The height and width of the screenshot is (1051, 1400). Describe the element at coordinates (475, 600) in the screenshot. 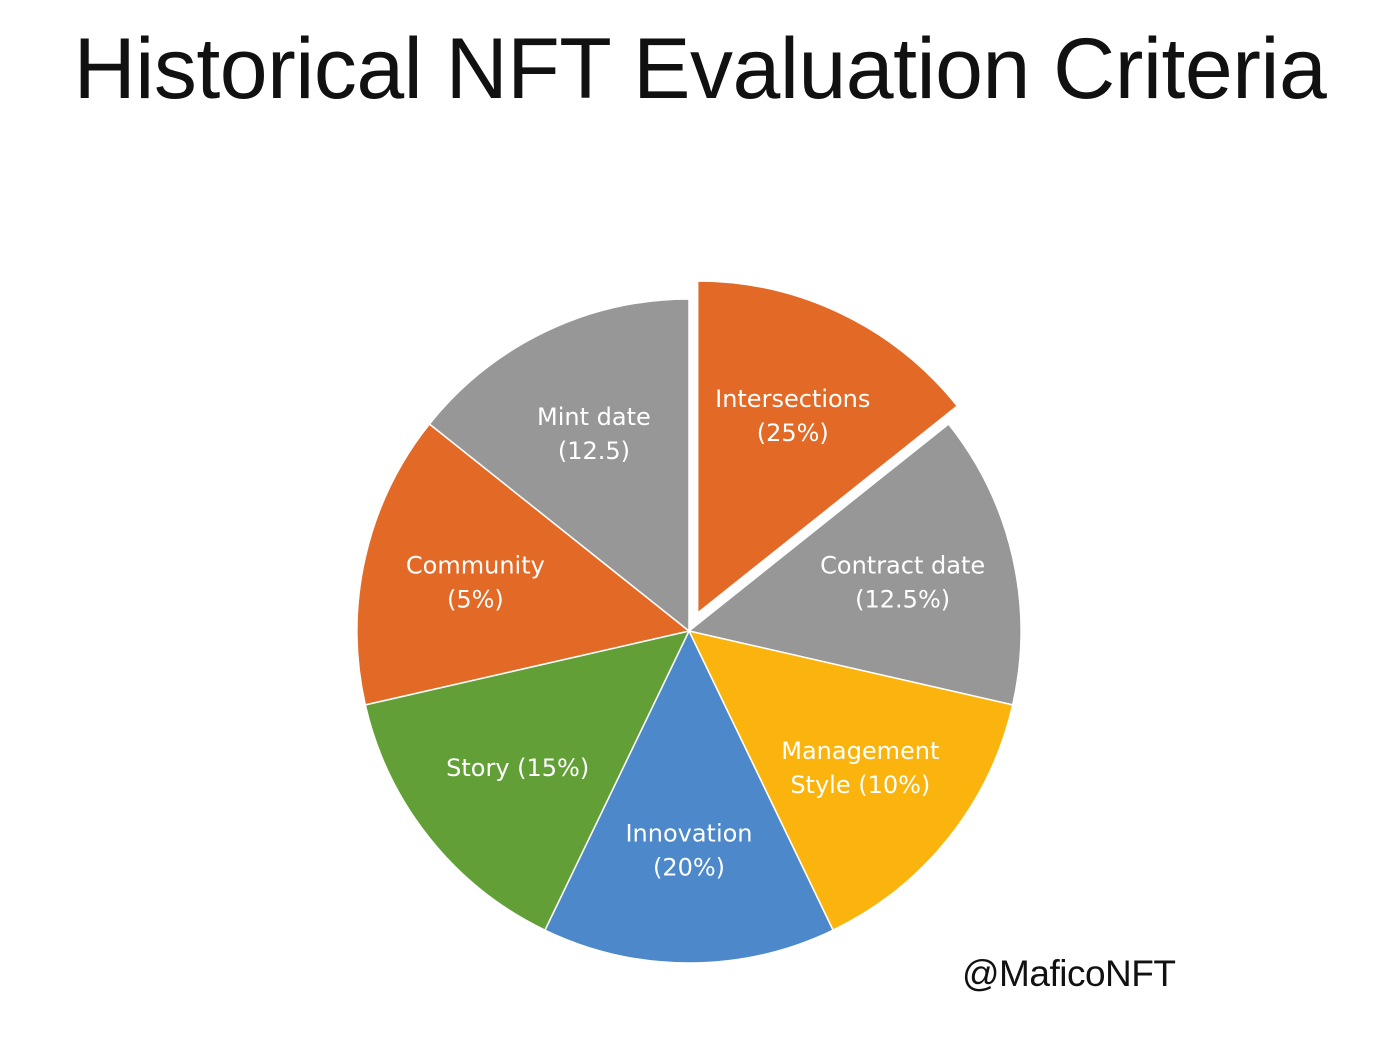

I see `pie-label-5-line-1: (5%)` at that location.